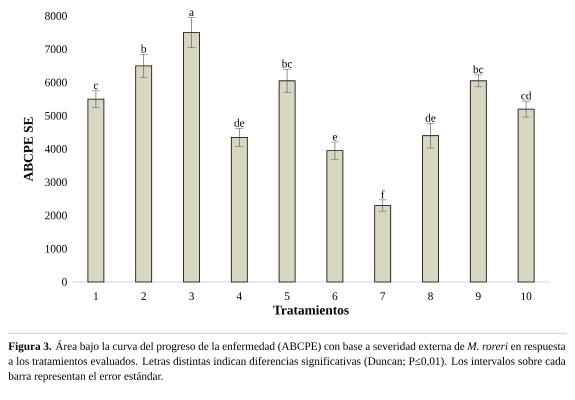  What do you see at coordinates (56, 49) in the screenshot?
I see `y-tick-label: 7000` at bounding box center [56, 49].